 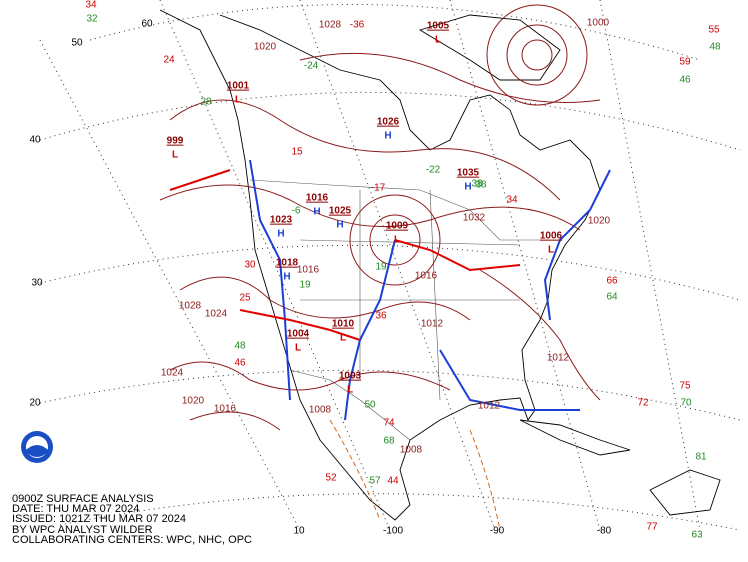 What do you see at coordinates (75, 509) in the screenshot?
I see `caption-line: DATE: THU MAR 07 2024` at bounding box center [75, 509].